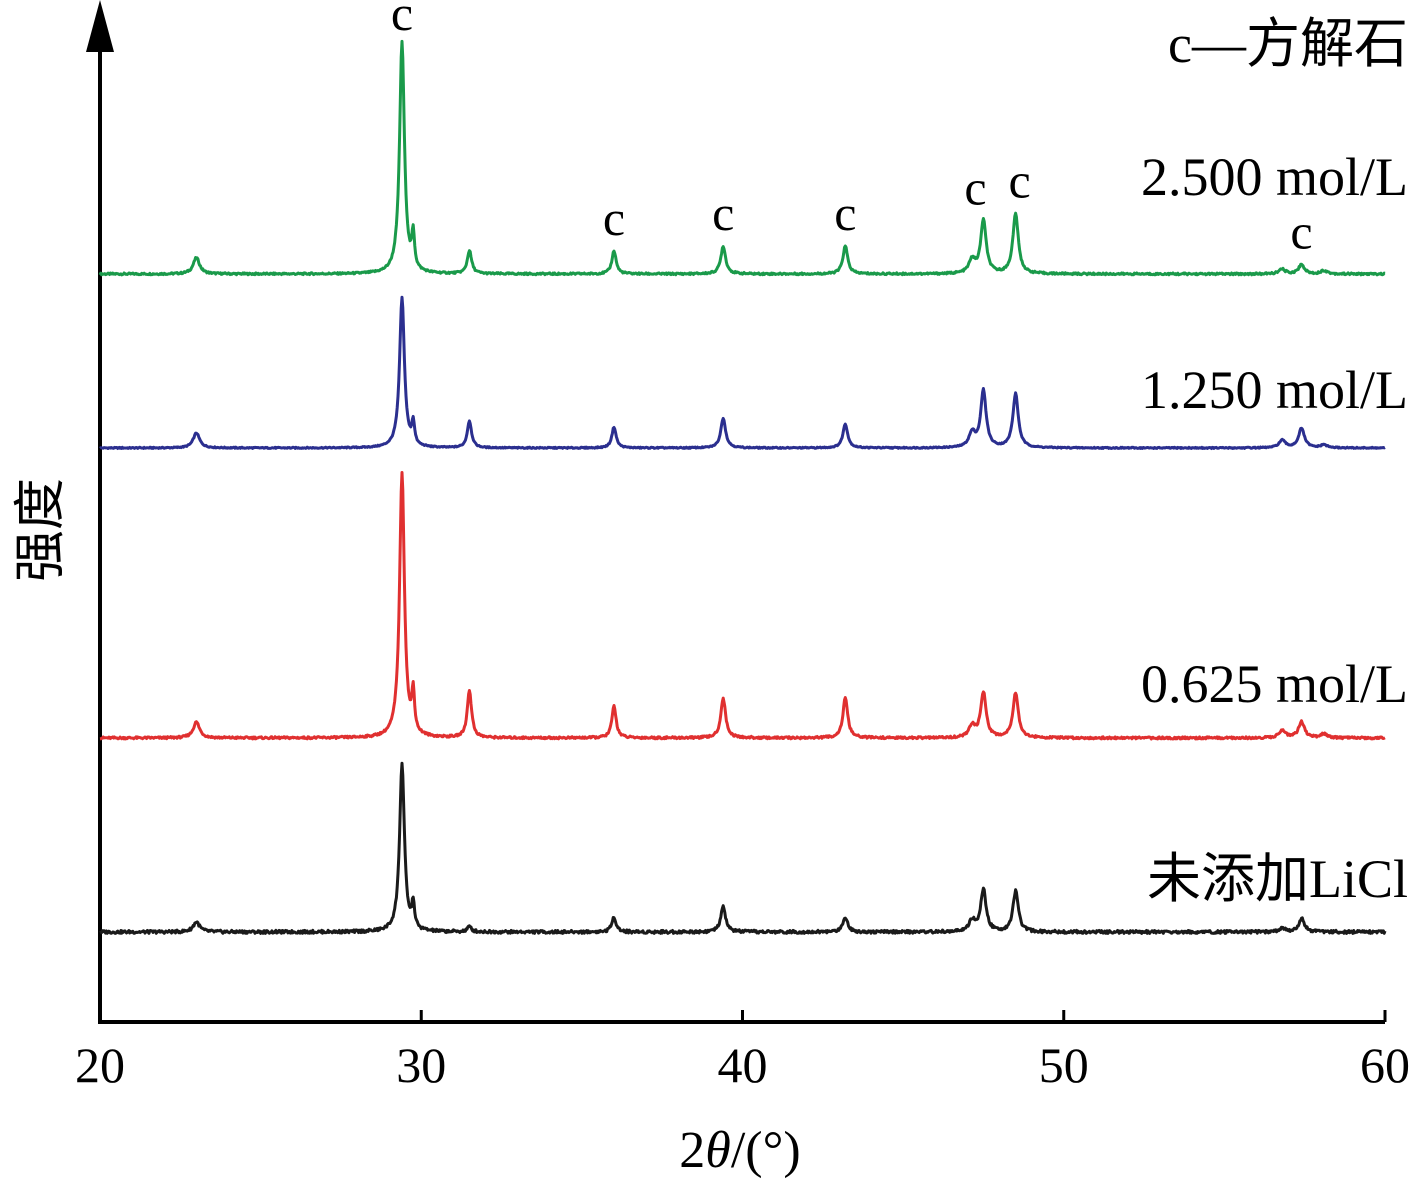  I want to click on x-tick-label: 50, so click(1064, 1065).